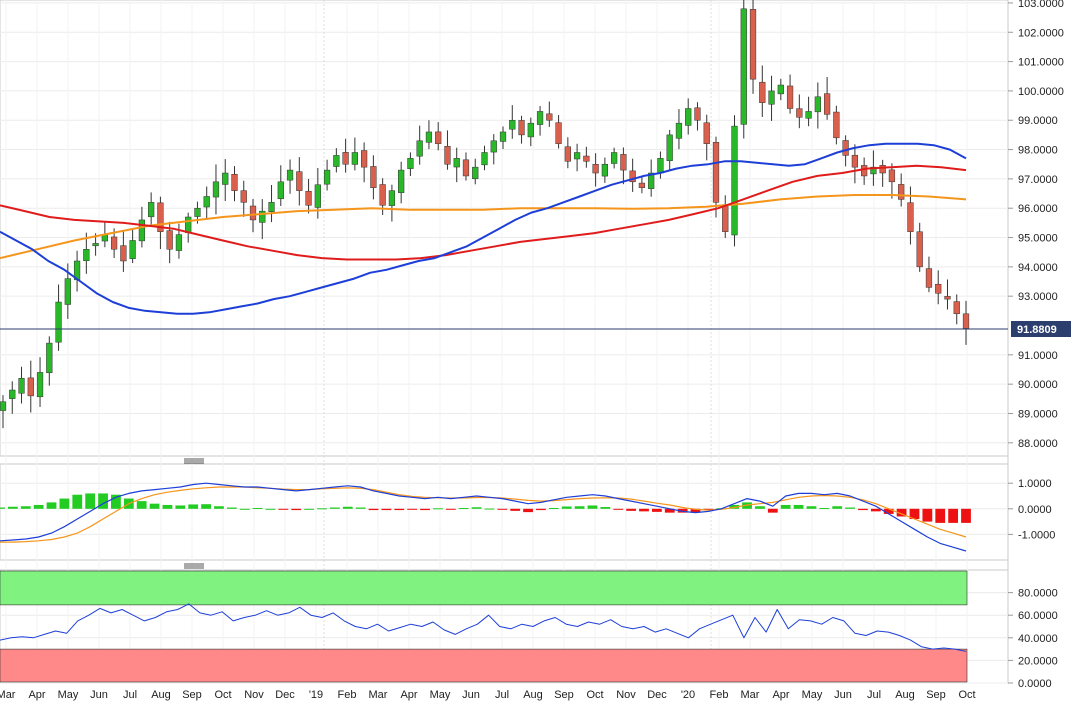  Describe the element at coordinates (1038, 239) in the screenshot. I see `price-tick-label: 95.0000` at that location.